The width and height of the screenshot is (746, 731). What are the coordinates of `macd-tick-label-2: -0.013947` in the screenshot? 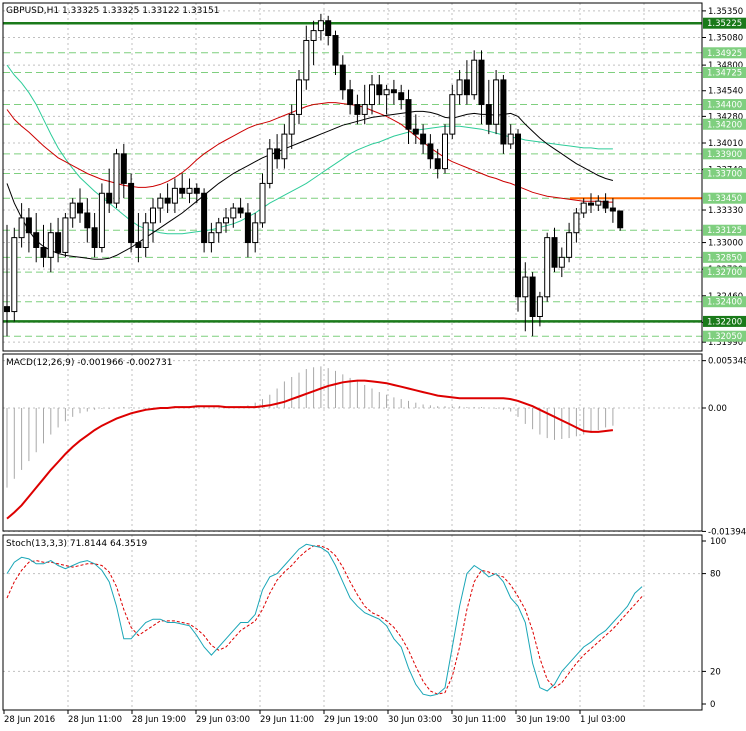 It's located at (727, 532).